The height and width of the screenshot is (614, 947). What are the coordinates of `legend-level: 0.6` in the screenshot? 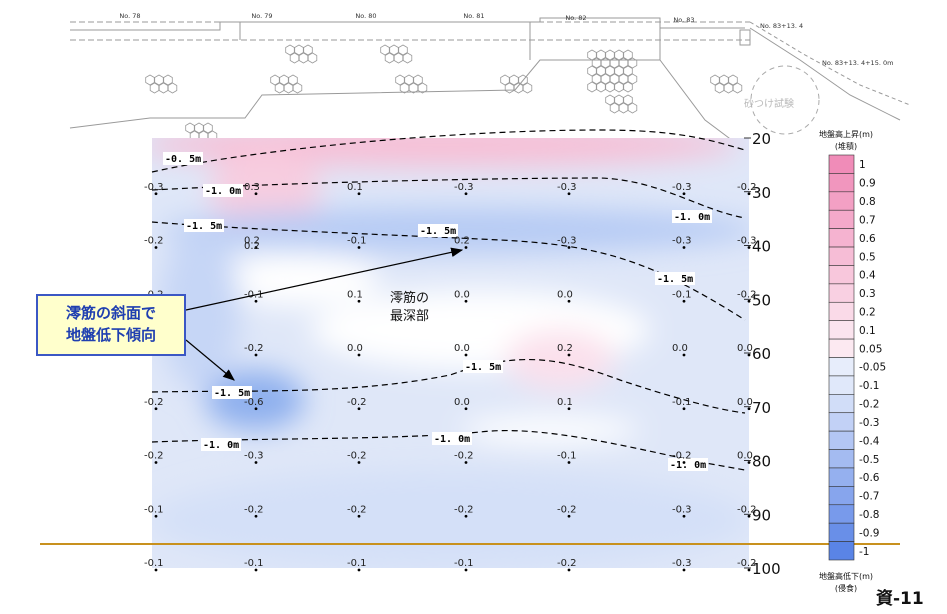 It's located at (867, 239).